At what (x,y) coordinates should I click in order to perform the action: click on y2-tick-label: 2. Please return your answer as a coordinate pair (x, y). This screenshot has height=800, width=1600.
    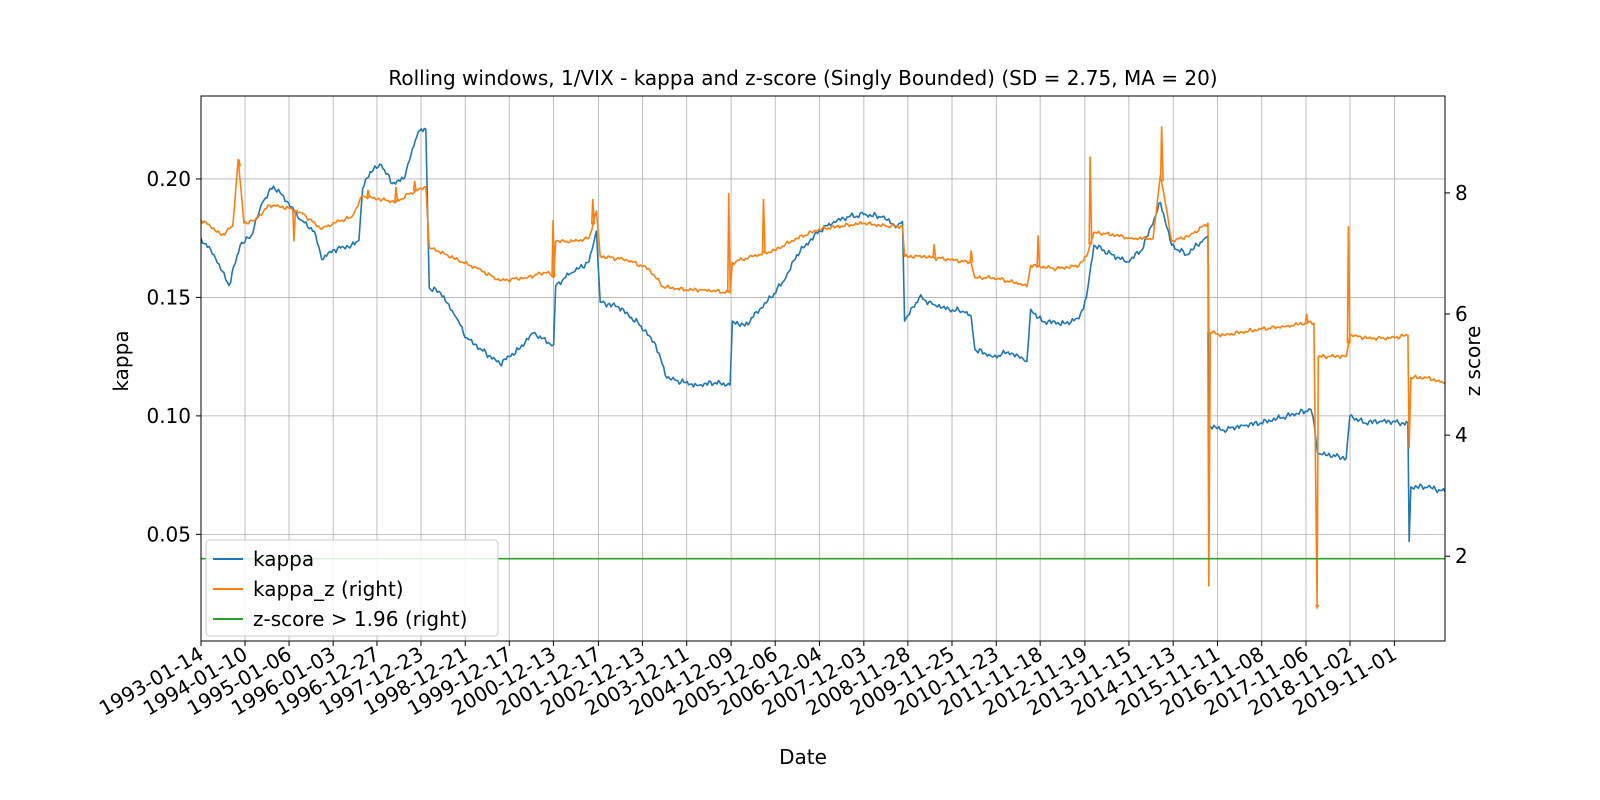
    Looking at the image, I should click on (1461, 556).